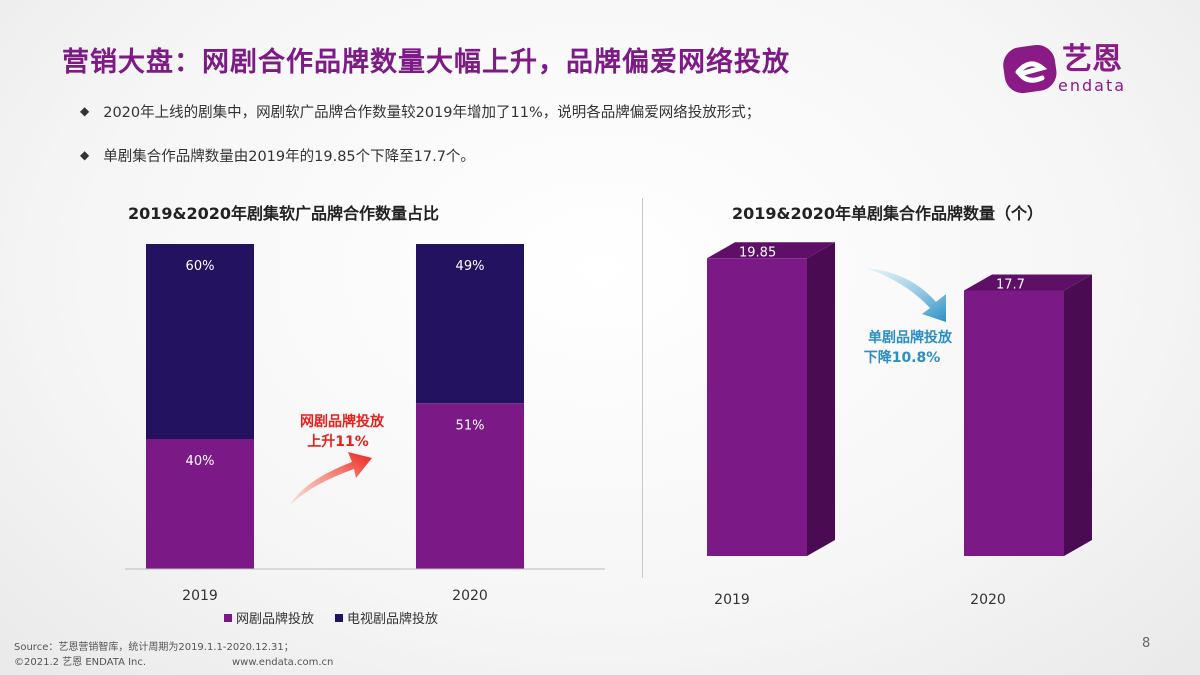  I want to click on data-label: 19.85, so click(757, 252).